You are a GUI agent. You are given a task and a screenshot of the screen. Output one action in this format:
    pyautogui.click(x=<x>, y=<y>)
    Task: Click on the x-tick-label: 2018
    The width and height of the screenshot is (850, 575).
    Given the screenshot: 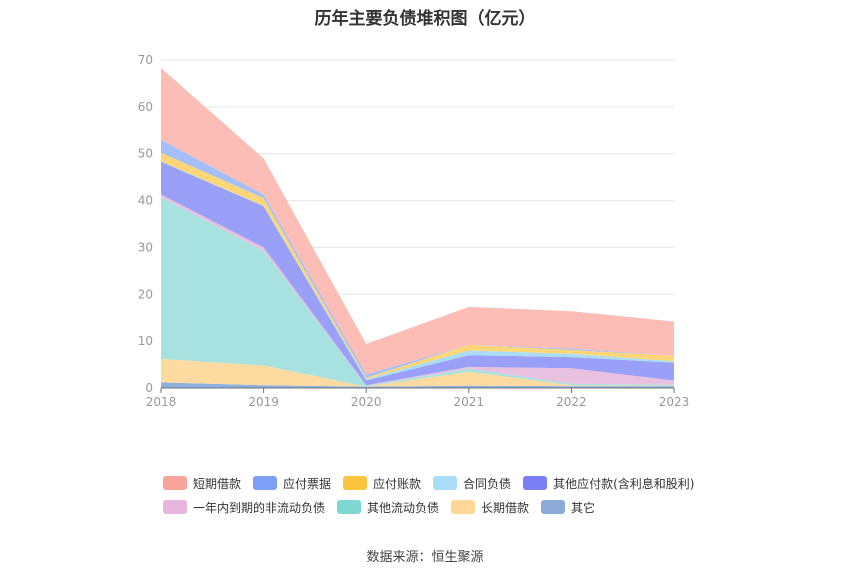 What is the action you would take?
    pyautogui.click(x=161, y=402)
    